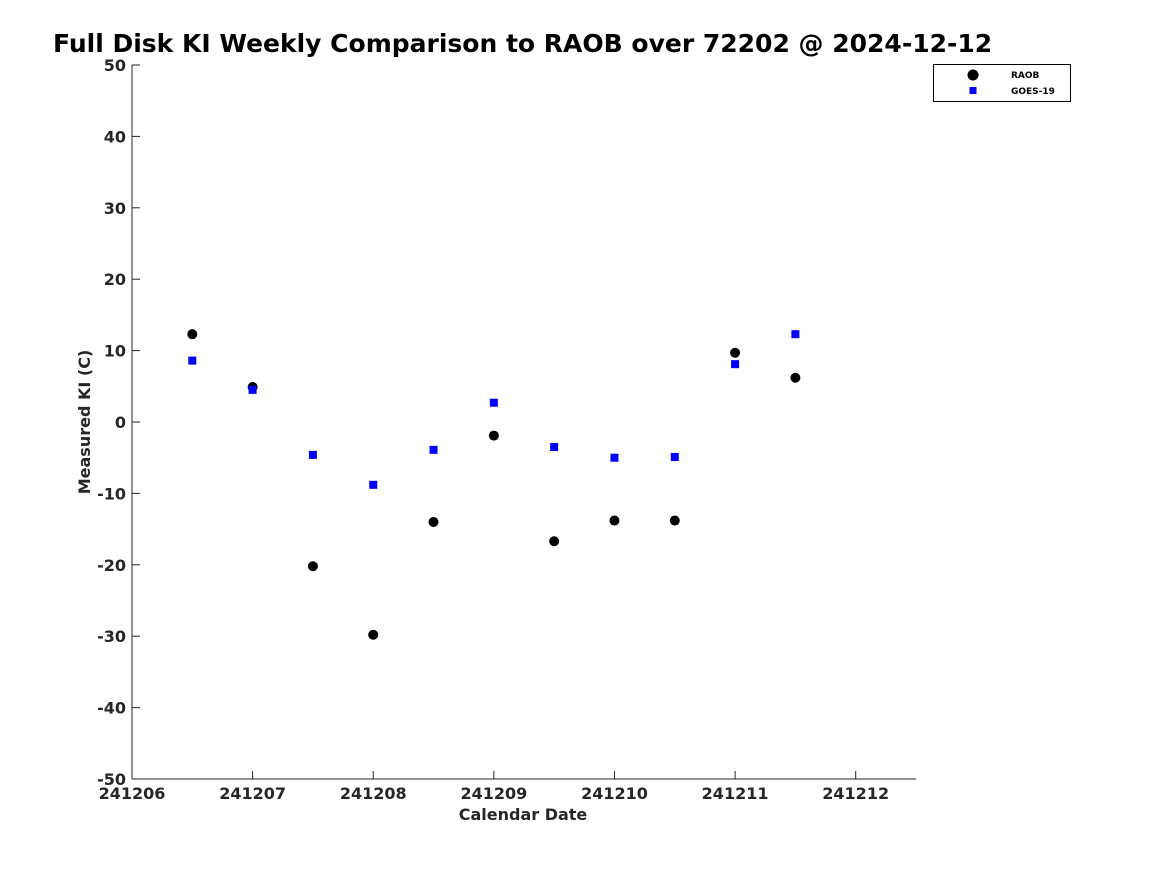 Image resolution: width=1167 pixels, height=875 pixels. What do you see at coordinates (111, 565) in the screenshot?
I see `y-tick-label: -20` at bounding box center [111, 565].